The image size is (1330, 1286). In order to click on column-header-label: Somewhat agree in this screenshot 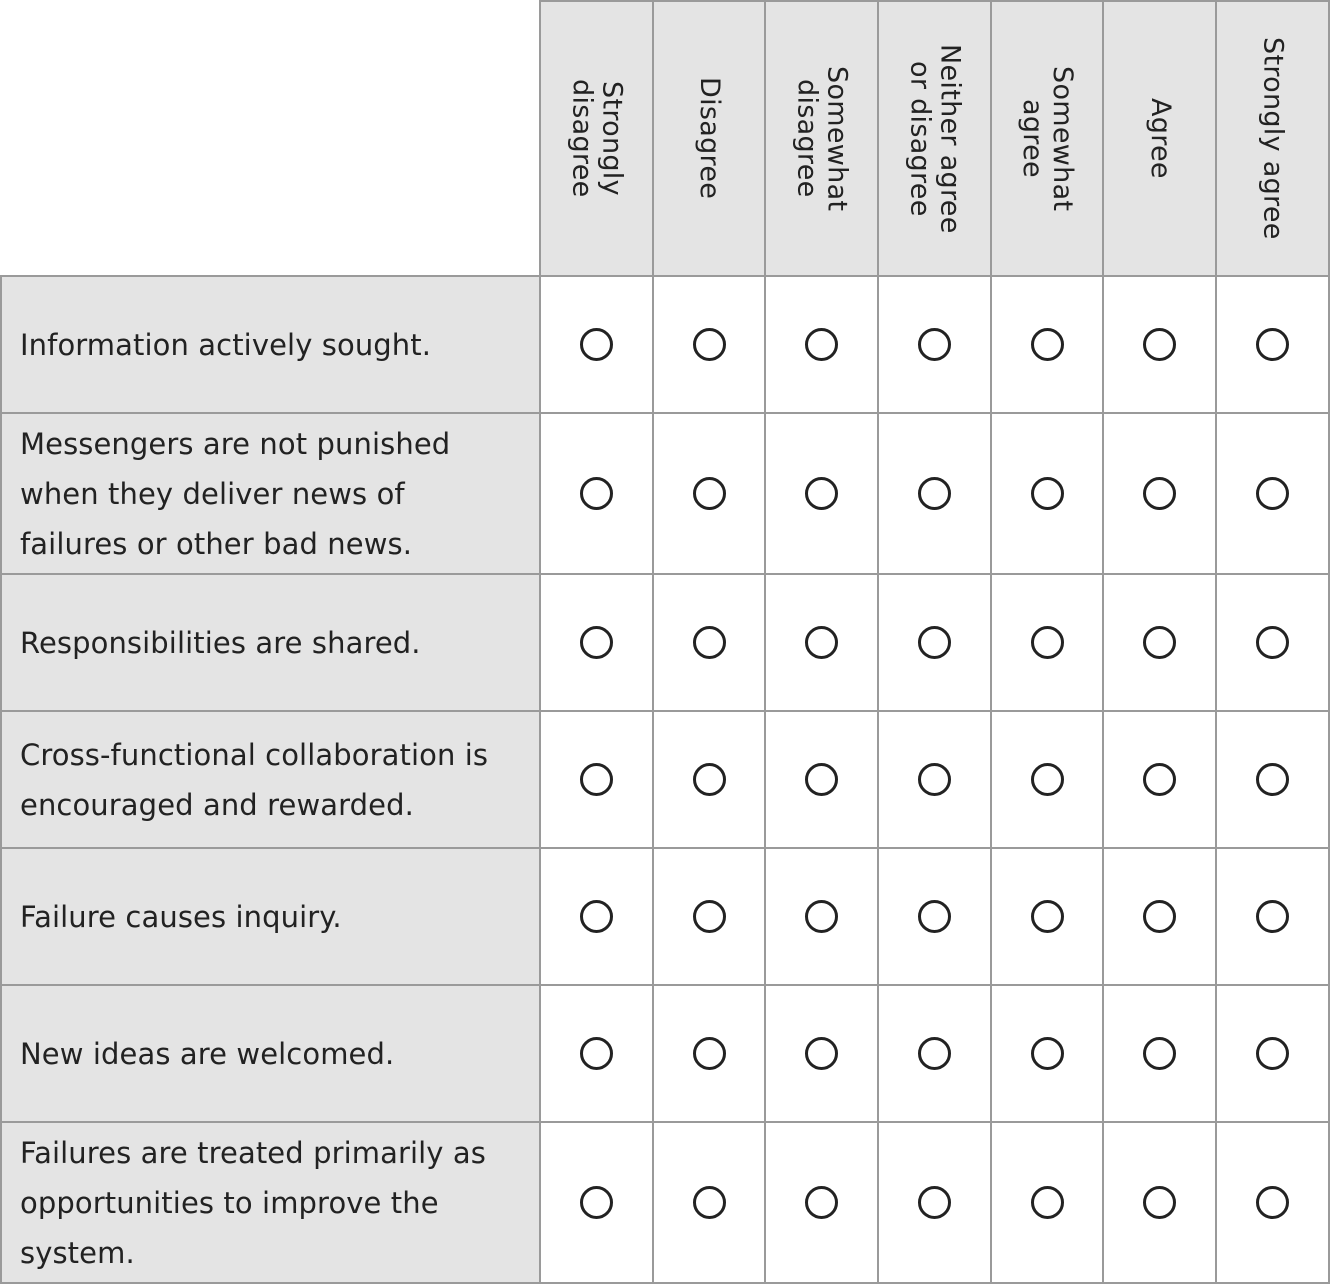, I will do `click(1048, 138)`.